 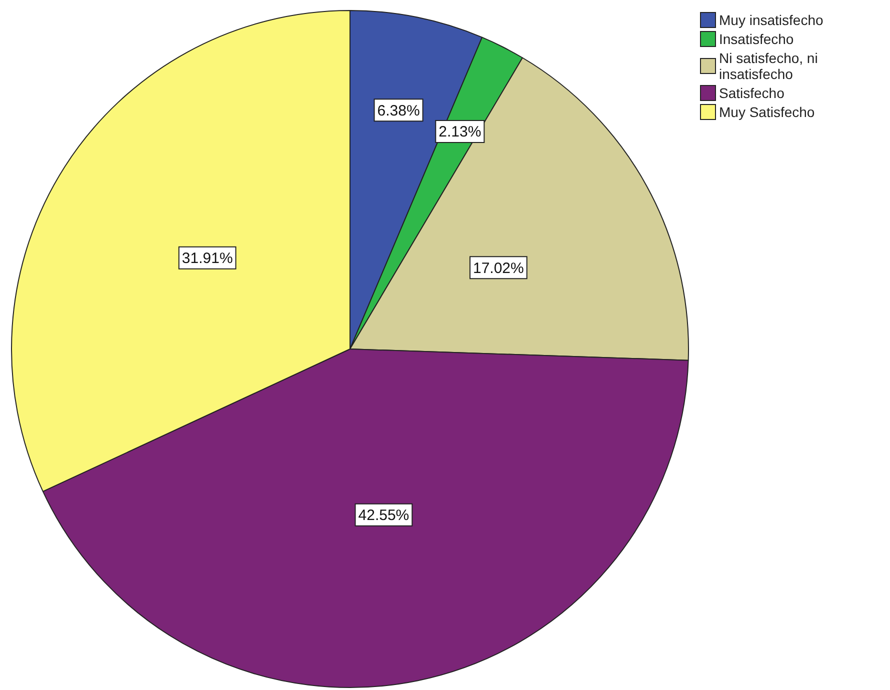 What do you see at coordinates (756, 39) in the screenshot?
I see `legend-label: Insatisfecho` at bounding box center [756, 39].